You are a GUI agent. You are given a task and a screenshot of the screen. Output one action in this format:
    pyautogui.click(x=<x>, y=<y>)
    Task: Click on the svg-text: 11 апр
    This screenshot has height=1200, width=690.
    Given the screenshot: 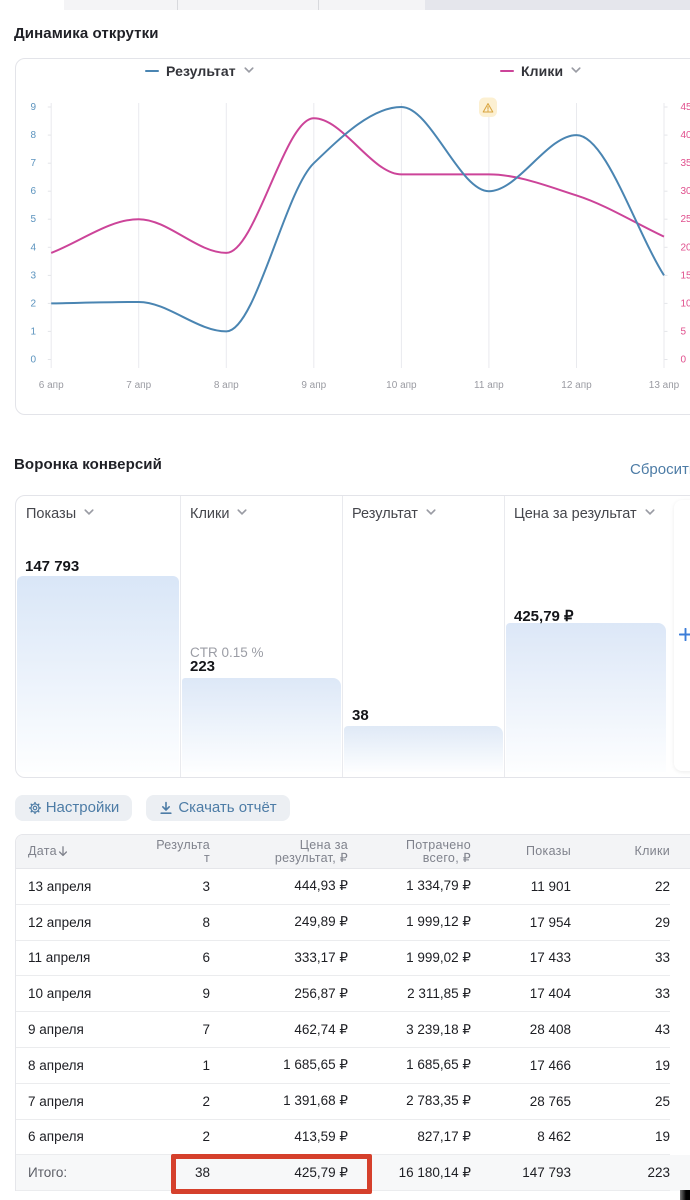 What is the action you would take?
    pyautogui.click(x=489, y=385)
    